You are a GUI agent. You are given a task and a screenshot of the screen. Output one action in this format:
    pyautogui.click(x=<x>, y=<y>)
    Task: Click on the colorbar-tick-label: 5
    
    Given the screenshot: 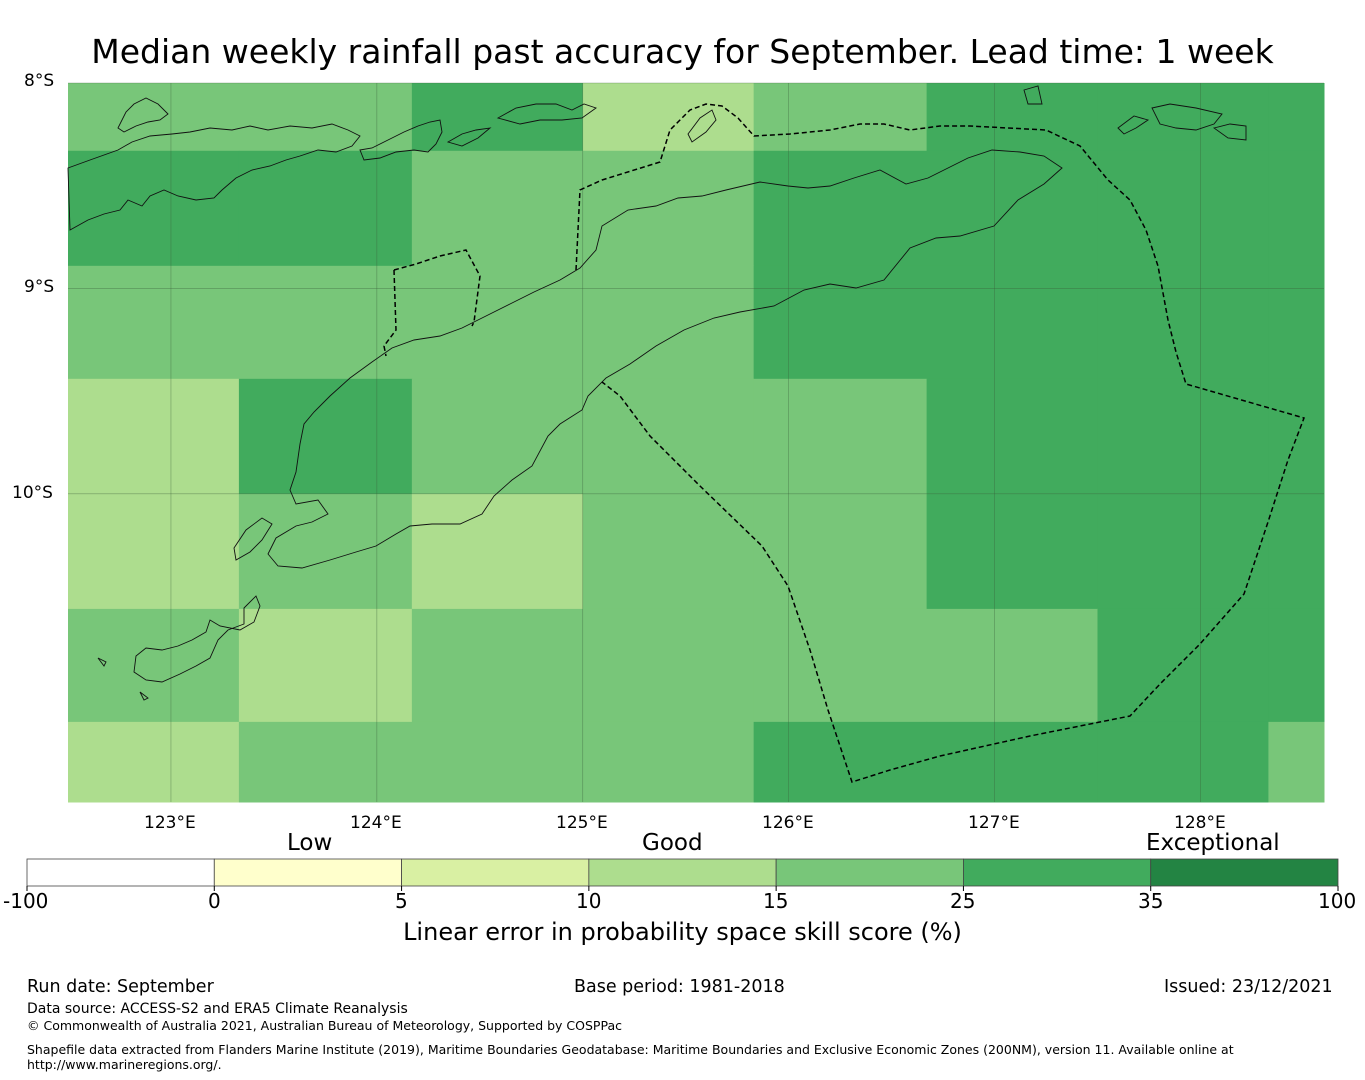 What is the action you would take?
    pyautogui.click(x=401, y=901)
    